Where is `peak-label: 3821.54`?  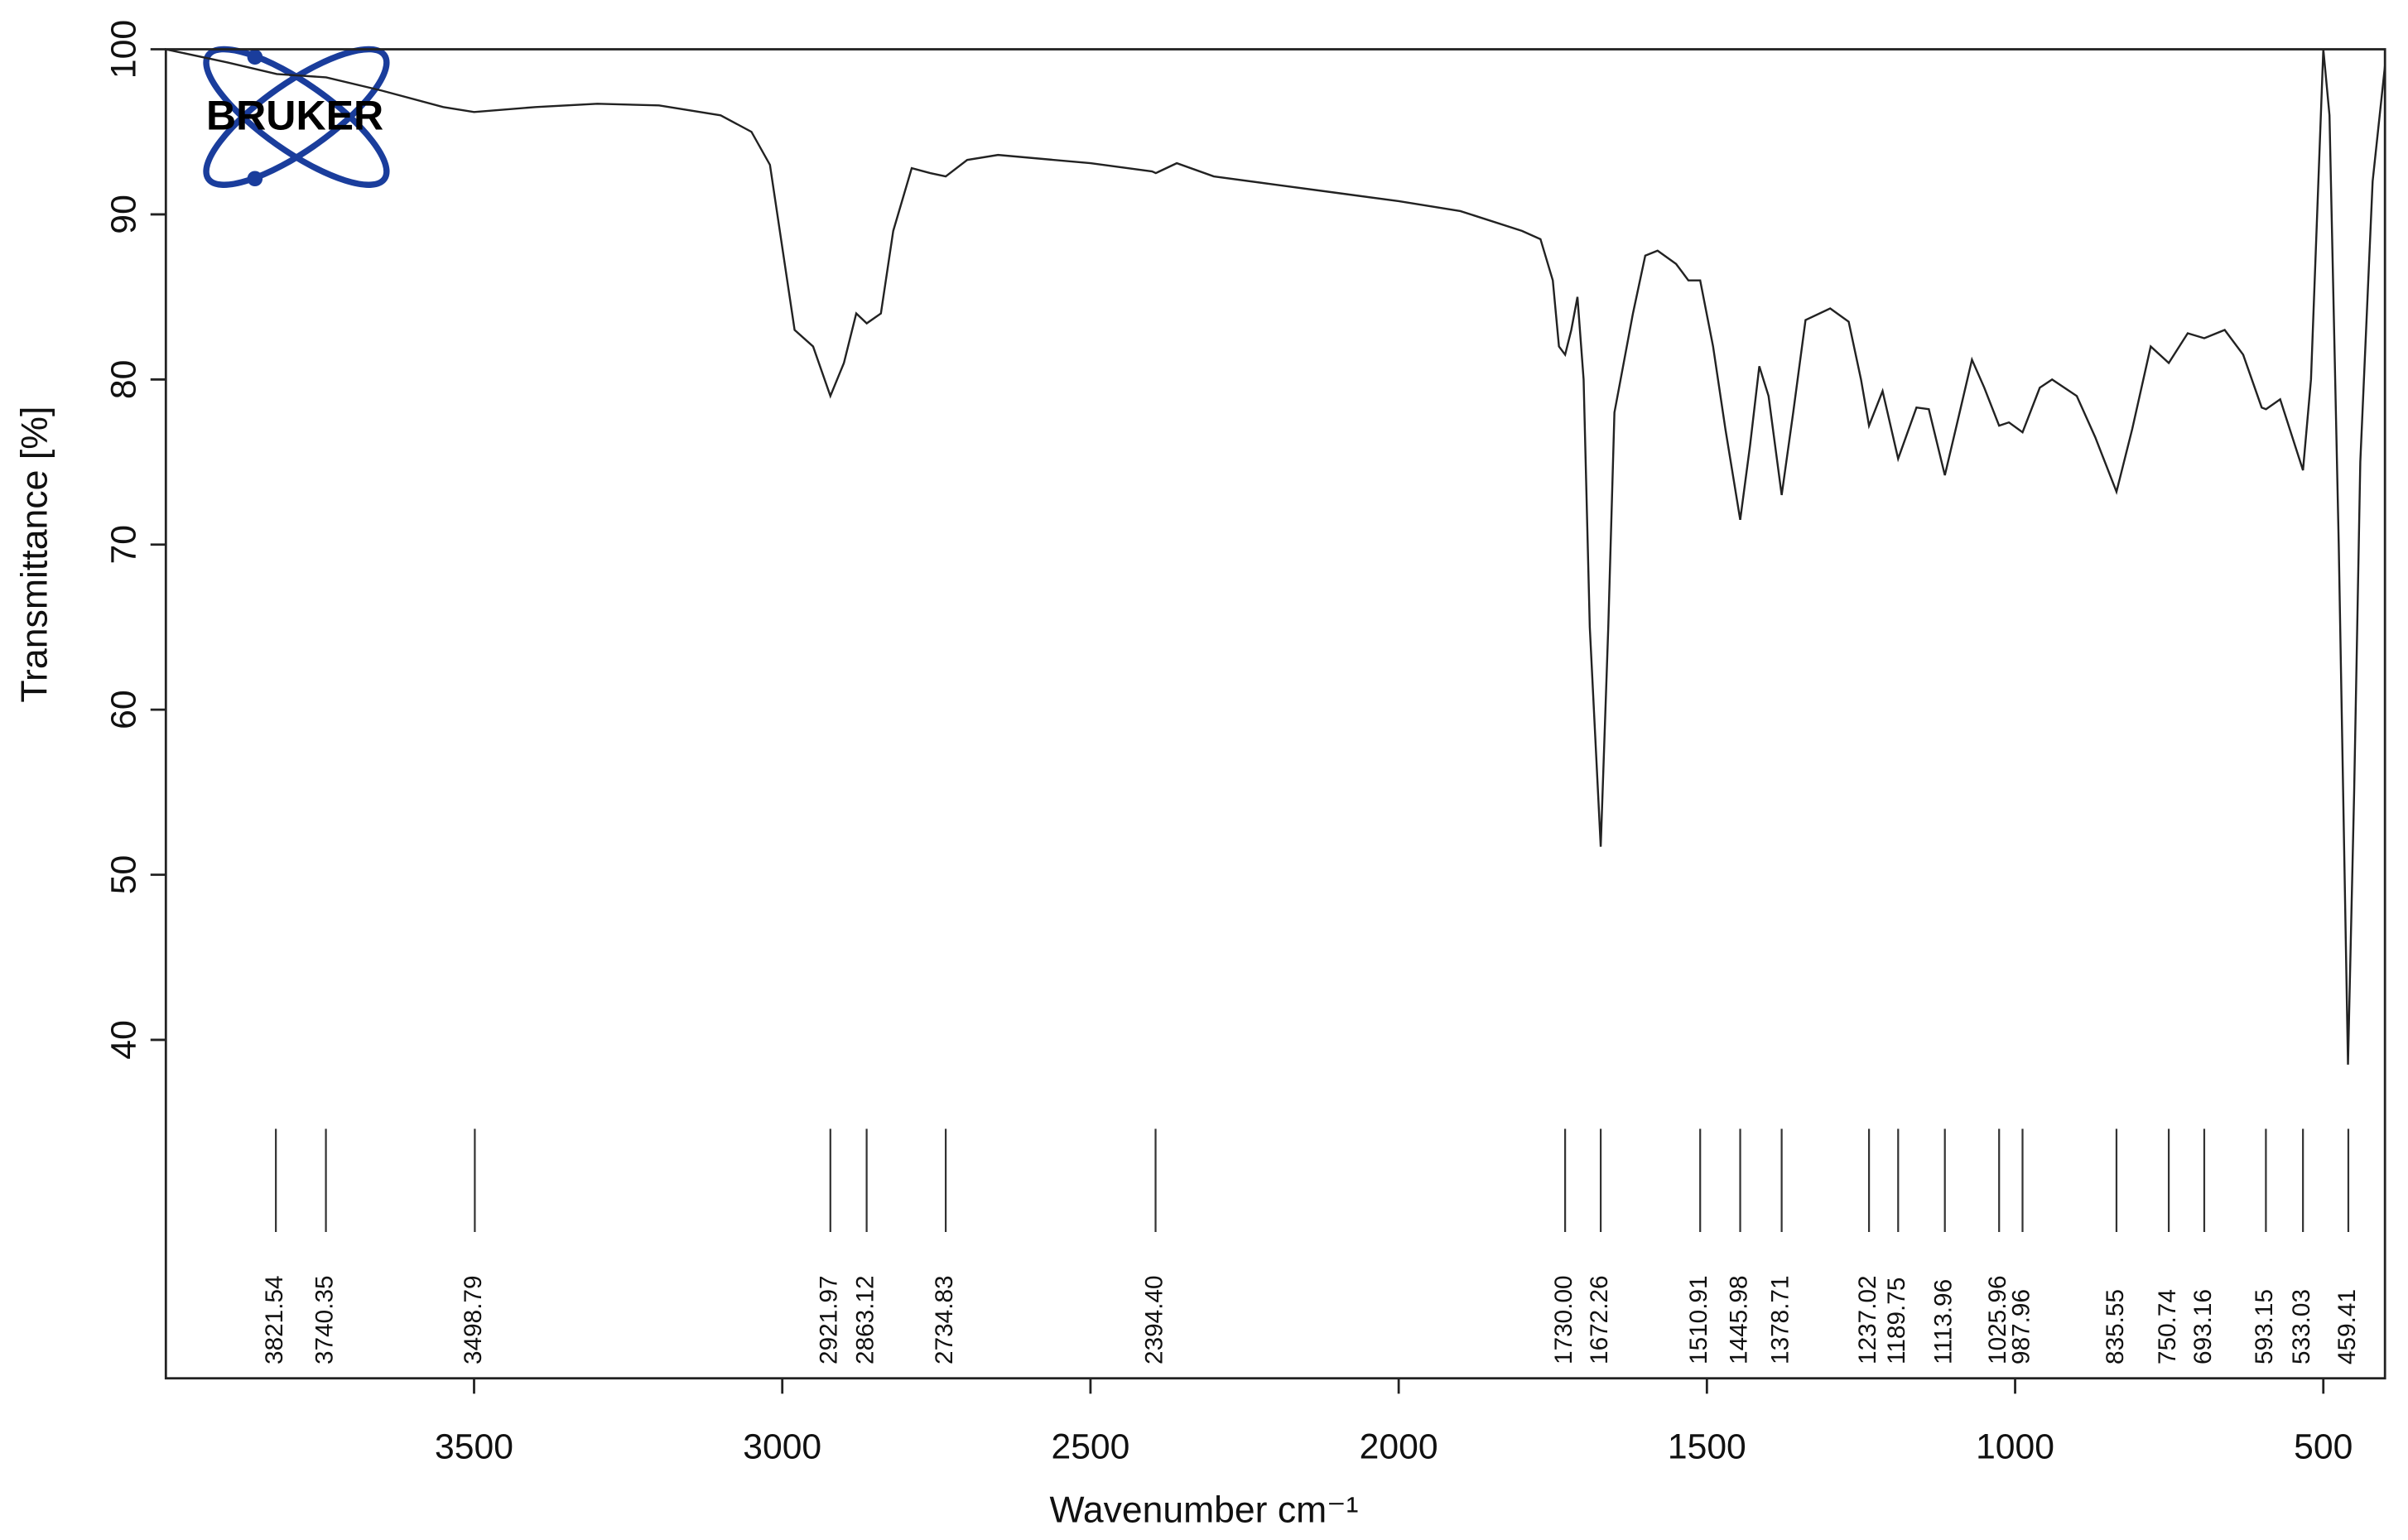
peak-label: 3821.54 is located at coordinates (274, 1320).